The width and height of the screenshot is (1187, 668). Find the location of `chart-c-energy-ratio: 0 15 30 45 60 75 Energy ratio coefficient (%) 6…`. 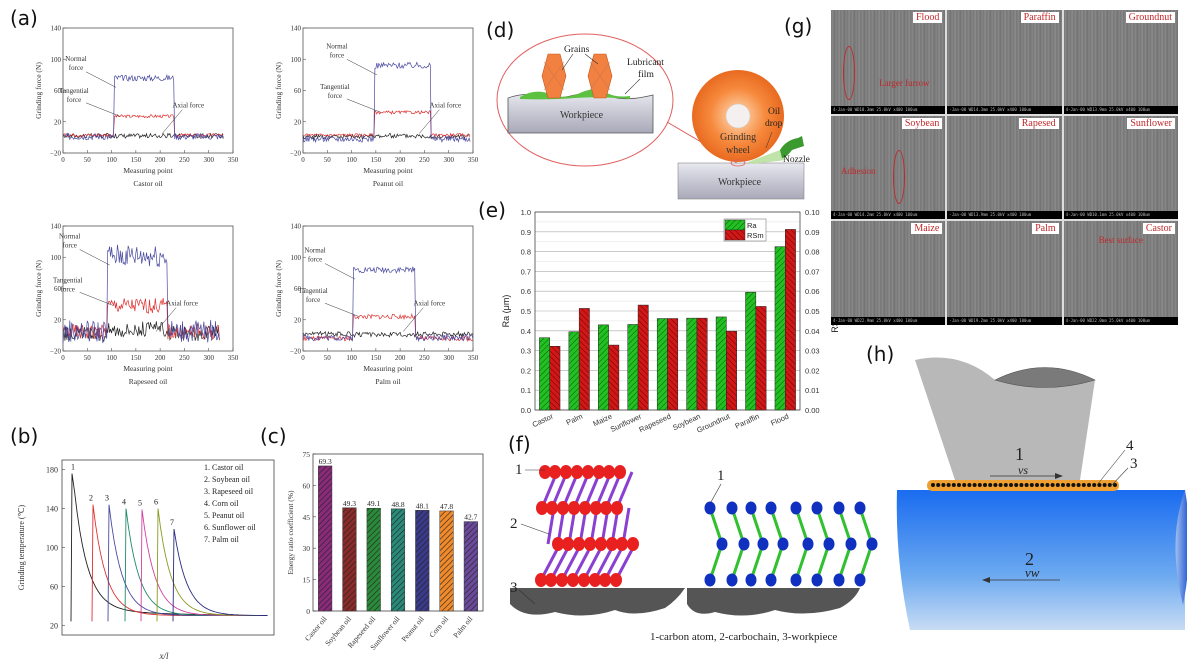

chart-c-energy-ratio: 0 15 30 45 60 75 Energy ratio coefficient (%) 6… is located at coordinates (385, 551).